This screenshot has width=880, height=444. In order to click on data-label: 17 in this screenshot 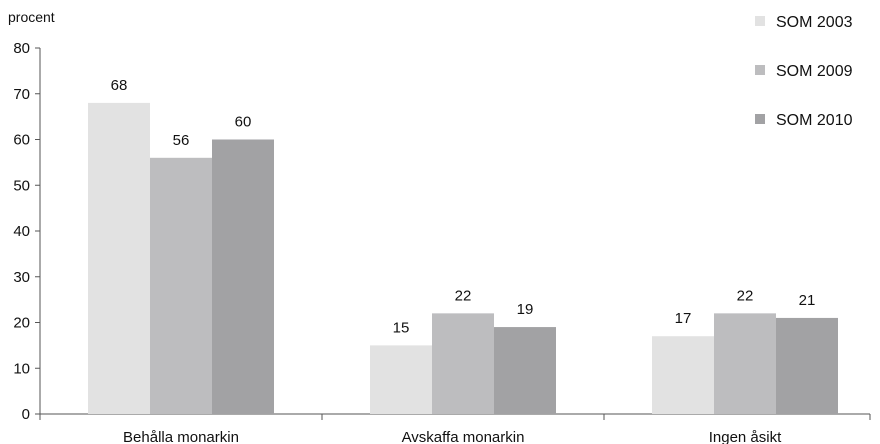, I will do `click(683, 318)`.